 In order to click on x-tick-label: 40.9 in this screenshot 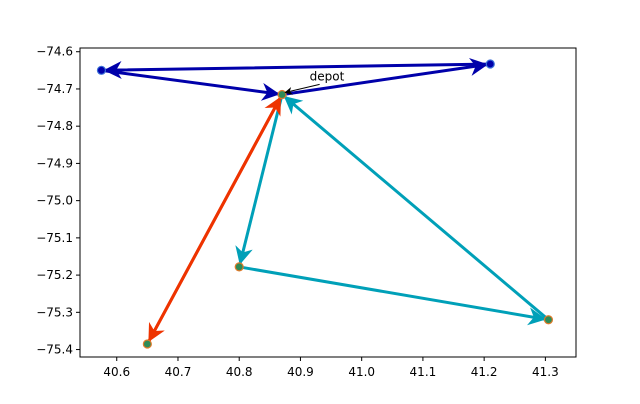, I will do `click(300, 372)`.